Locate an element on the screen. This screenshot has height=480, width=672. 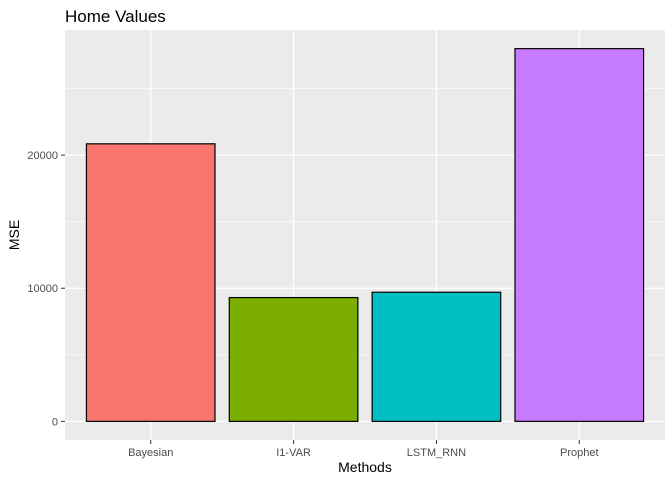
bar-lstm-rnn is located at coordinates (436, 356).